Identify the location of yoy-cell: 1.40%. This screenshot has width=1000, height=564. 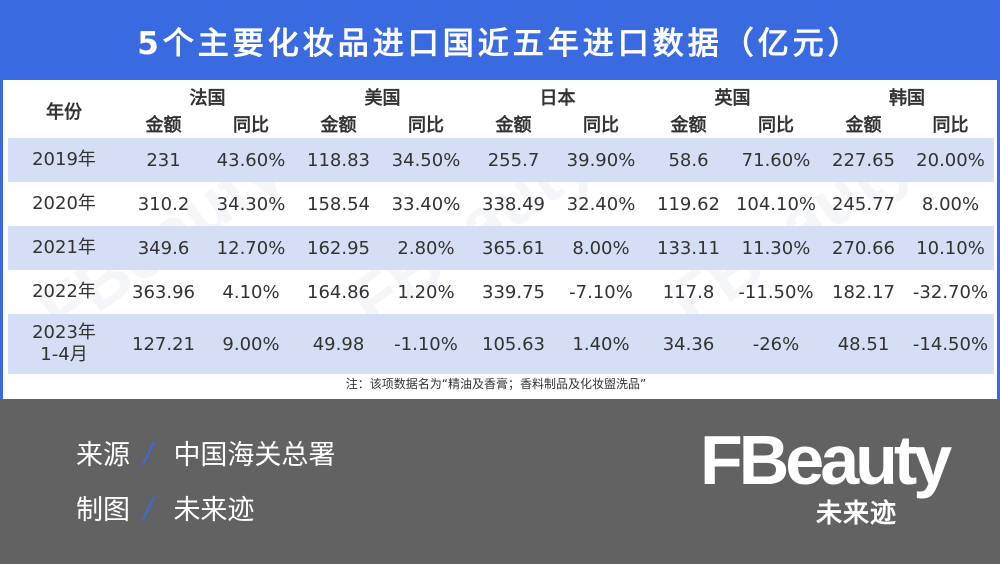
(601, 344).